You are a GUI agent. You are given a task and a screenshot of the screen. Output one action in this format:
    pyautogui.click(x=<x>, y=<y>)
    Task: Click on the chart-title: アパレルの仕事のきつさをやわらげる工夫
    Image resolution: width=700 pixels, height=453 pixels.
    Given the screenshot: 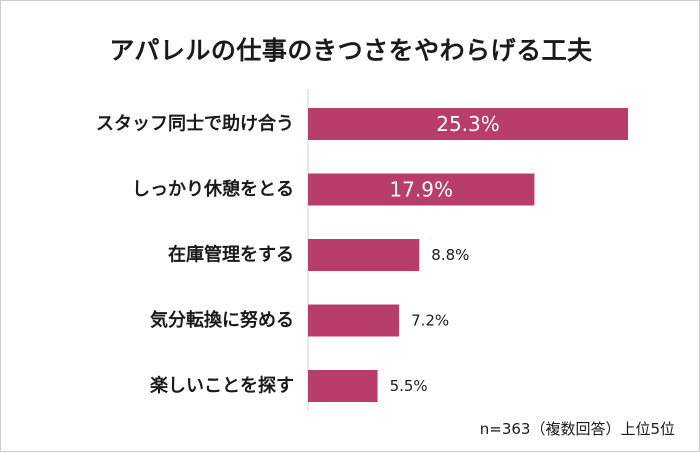 What is the action you would take?
    pyautogui.click(x=351, y=50)
    